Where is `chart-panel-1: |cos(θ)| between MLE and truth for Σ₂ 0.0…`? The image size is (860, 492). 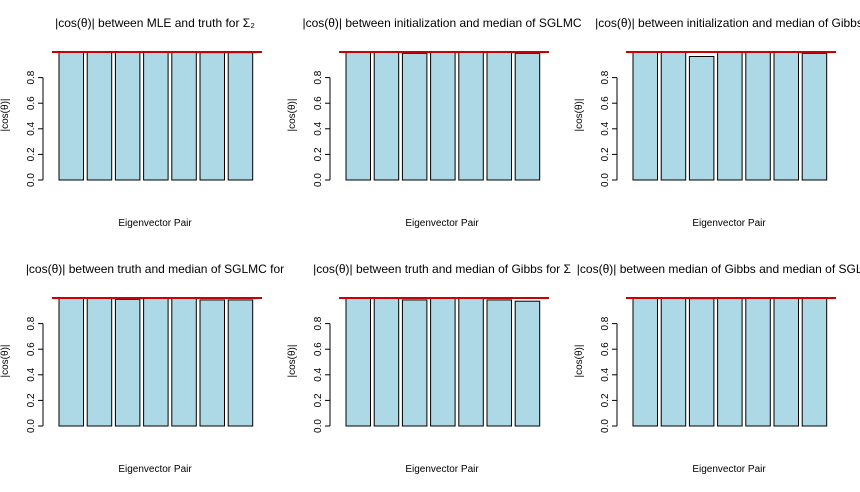 chart-panel-1: |cos(θ)| between MLE and truth for Σ₂ 0.0… is located at coordinates (131, 122).